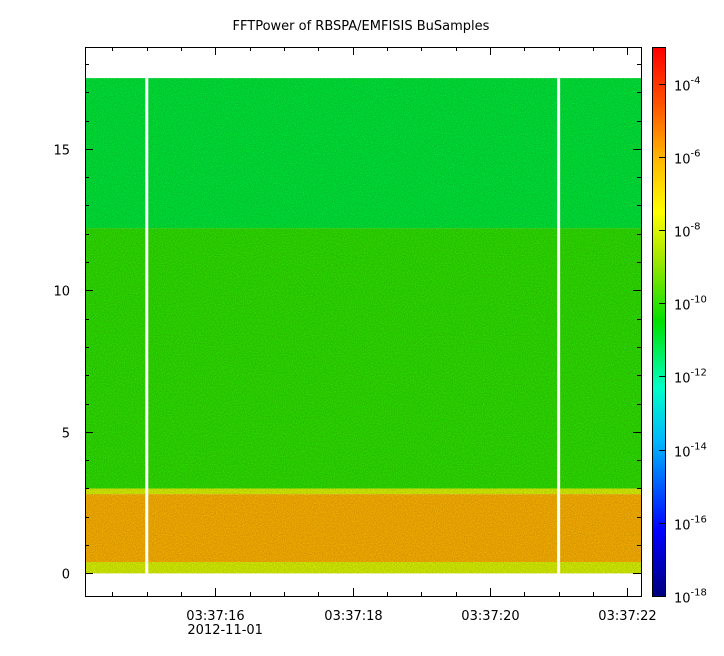  What do you see at coordinates (687, 158) in the screenshot?
I see `colorbar-tick-label: 10⁻⁶` at bounding box center [687, 158].